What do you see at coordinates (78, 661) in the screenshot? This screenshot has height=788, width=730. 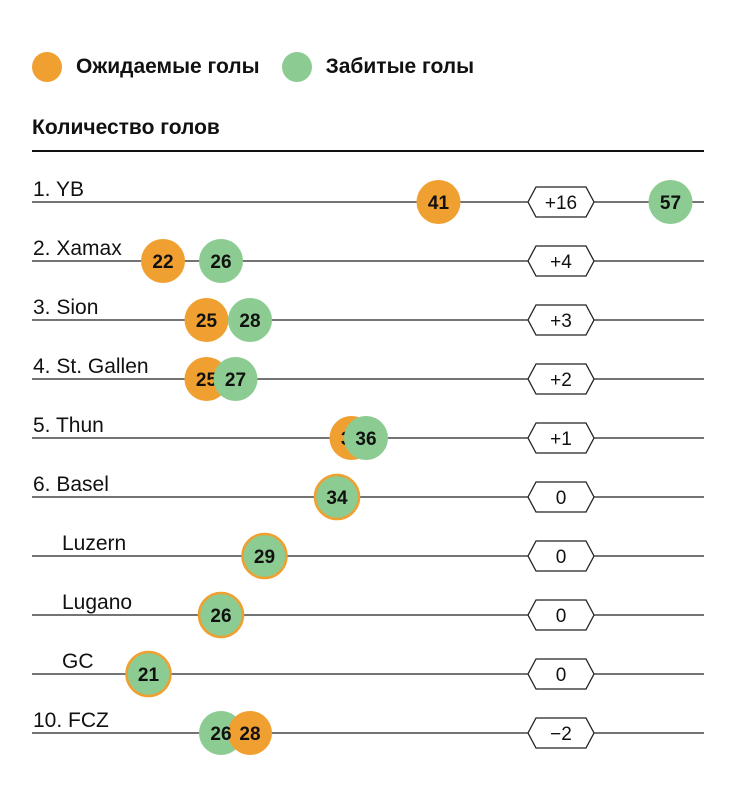 I see `team-label-gc: GC` at bounding box center [78, 661].